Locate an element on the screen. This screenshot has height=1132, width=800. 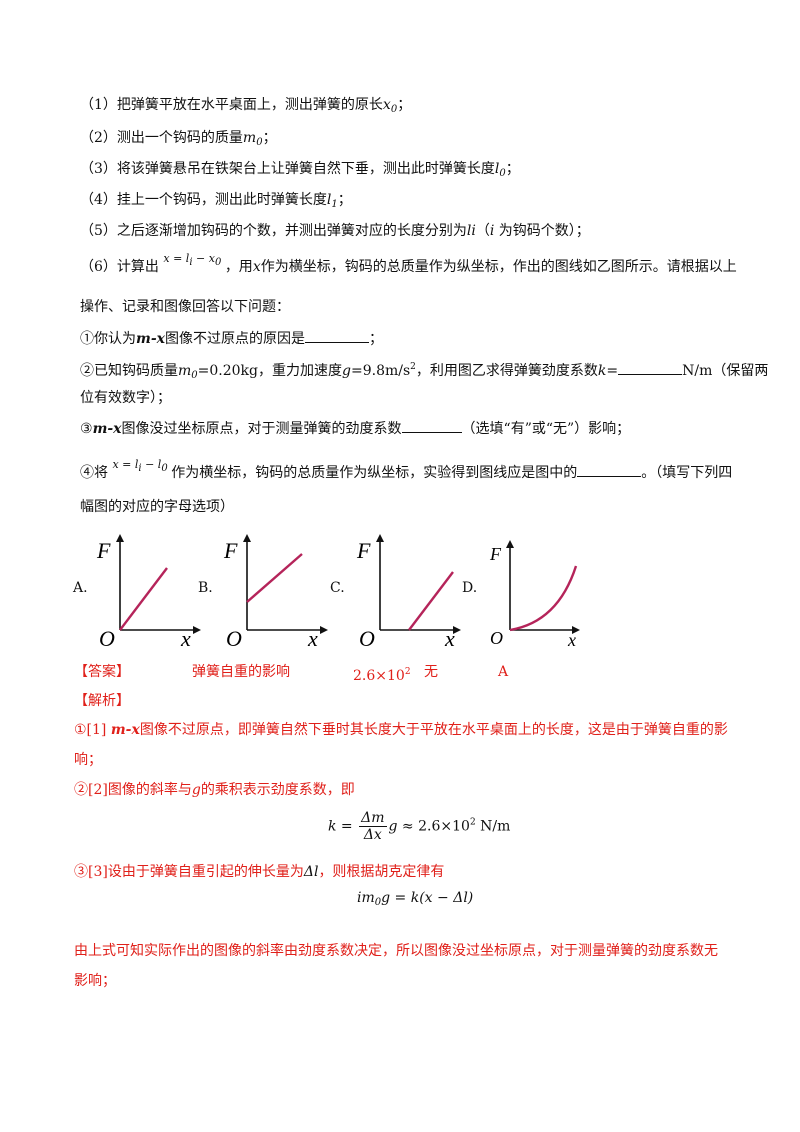
graph-option-b: F O x is located at coordinates (275, 592).